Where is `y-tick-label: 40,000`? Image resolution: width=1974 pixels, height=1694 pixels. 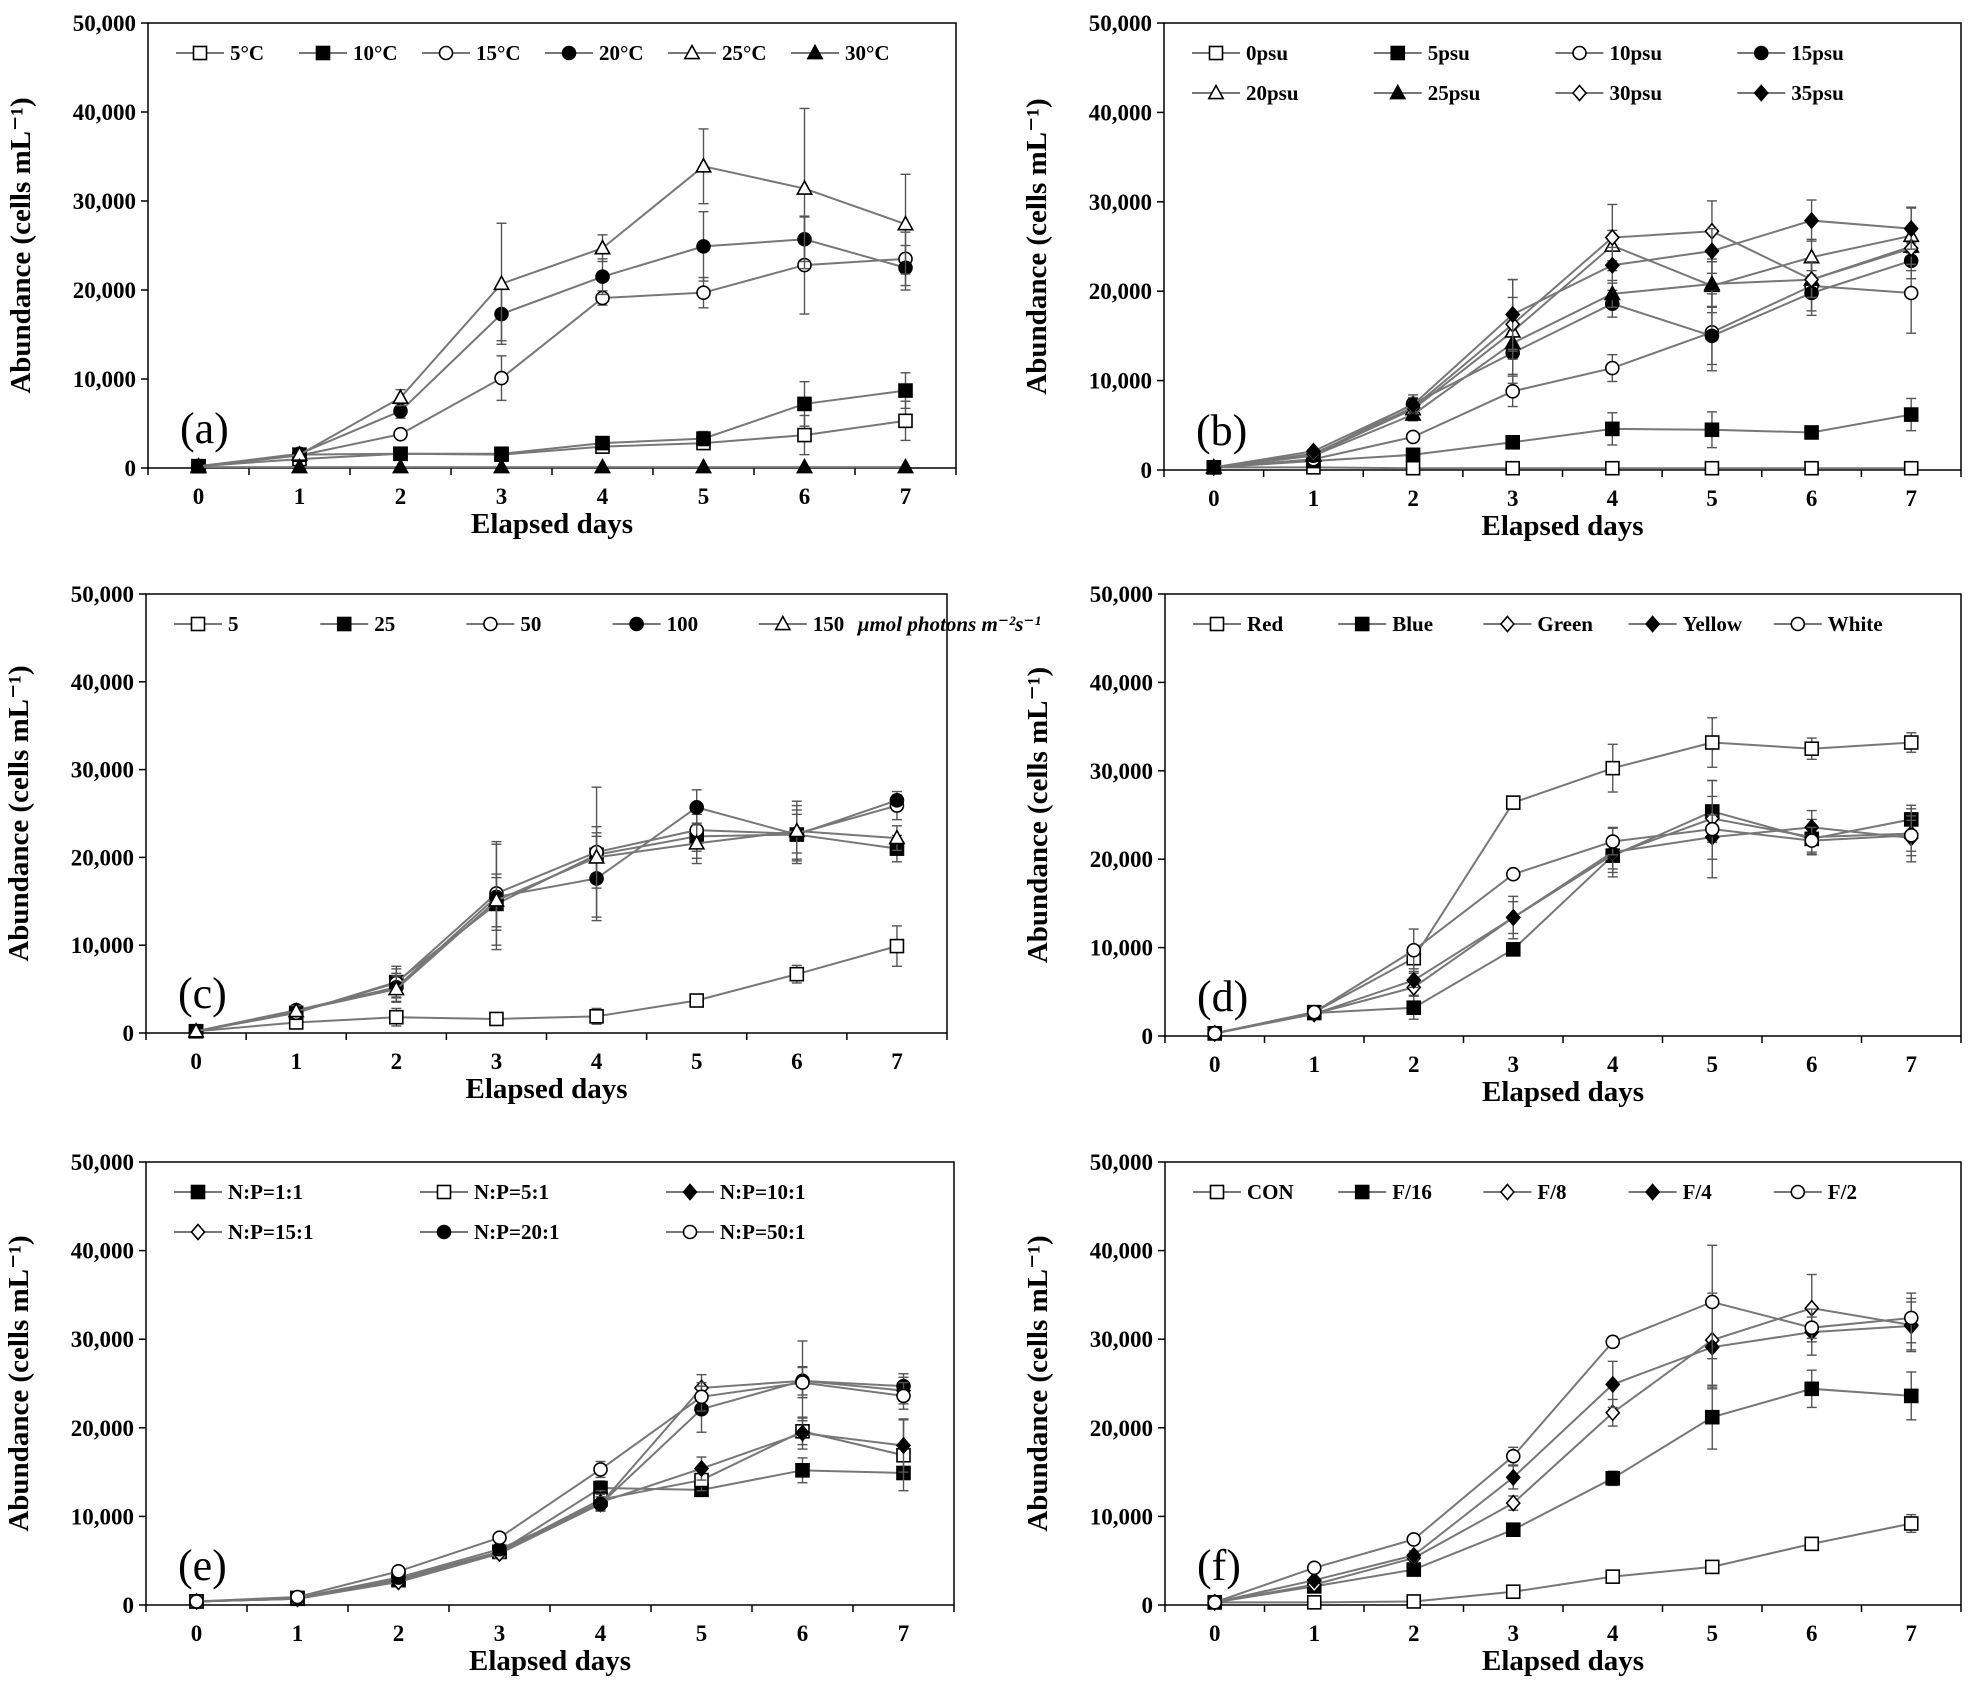 y-tick-label: 40,000 is located at coordinates (1121, 682).